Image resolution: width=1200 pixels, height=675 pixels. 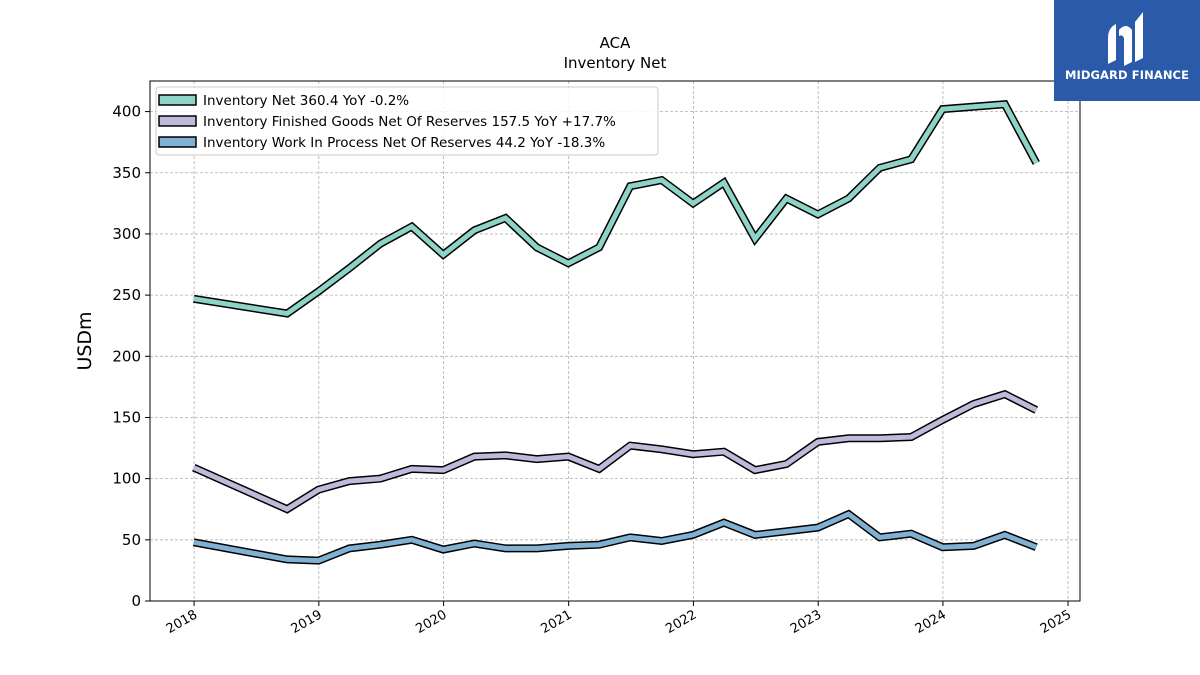 What do you see at coordinates (182, 622) in the screenshot?
I see `x-tick-label: 2018` at bounding box center [182, 622].